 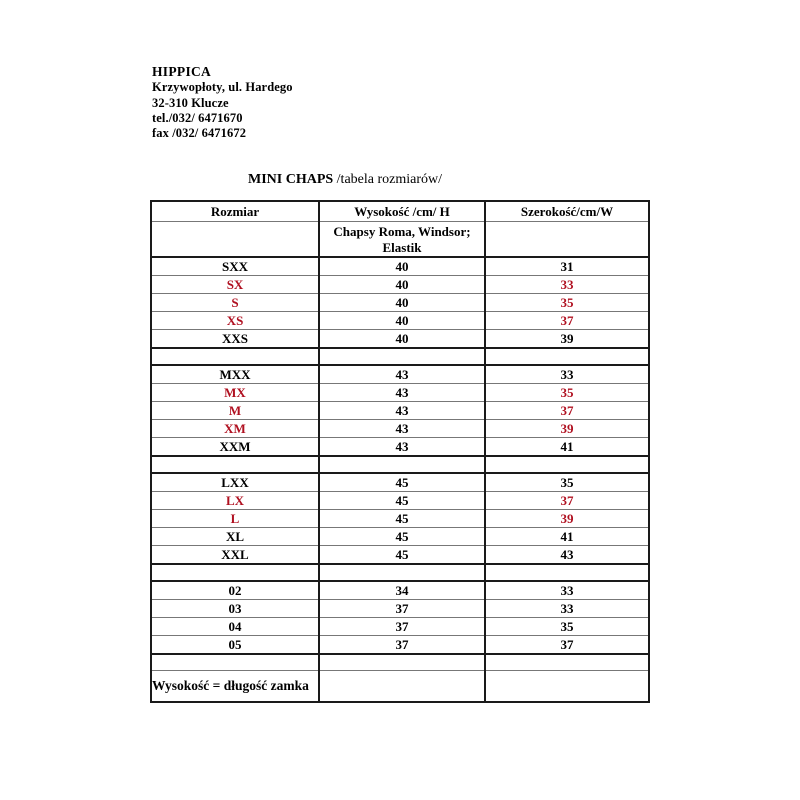 I want to click on cell-size: LXX, so click(x=235, y=482).